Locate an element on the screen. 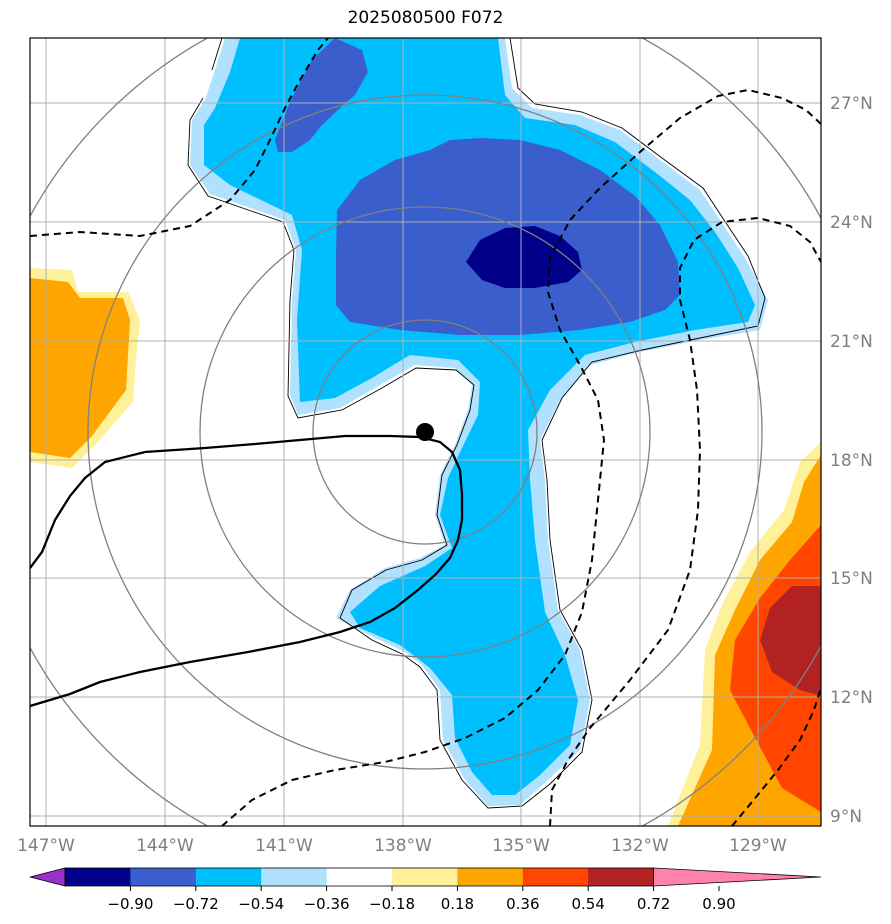  colorbar-tick-label: −0.54 is located at coordinates (261, 904).